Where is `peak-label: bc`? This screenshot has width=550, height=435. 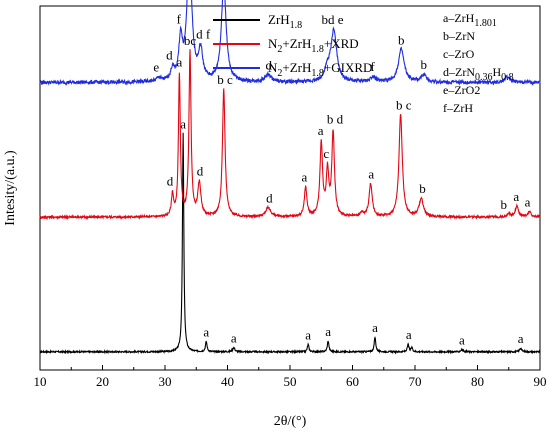
peak-label: bc is located at coordinates (190, 40).